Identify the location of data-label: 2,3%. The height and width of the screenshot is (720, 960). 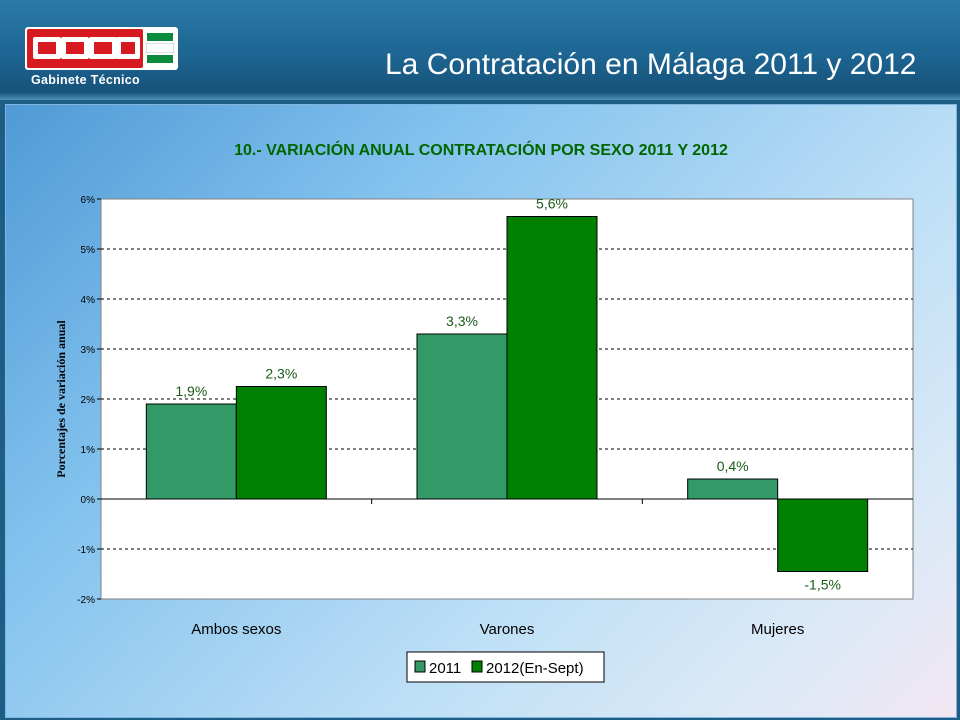
(281, 374).